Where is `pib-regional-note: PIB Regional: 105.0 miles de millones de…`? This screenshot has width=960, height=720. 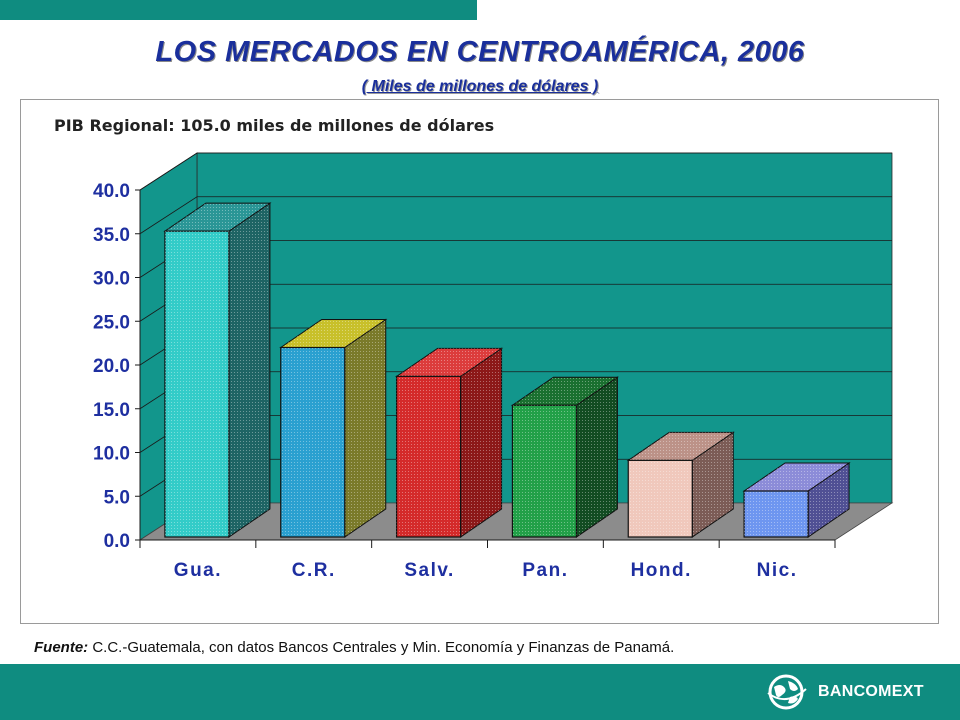 pib-regional-note: PIB Regional: 105.0 miles de millones de… is located at coordinates (274, 125).